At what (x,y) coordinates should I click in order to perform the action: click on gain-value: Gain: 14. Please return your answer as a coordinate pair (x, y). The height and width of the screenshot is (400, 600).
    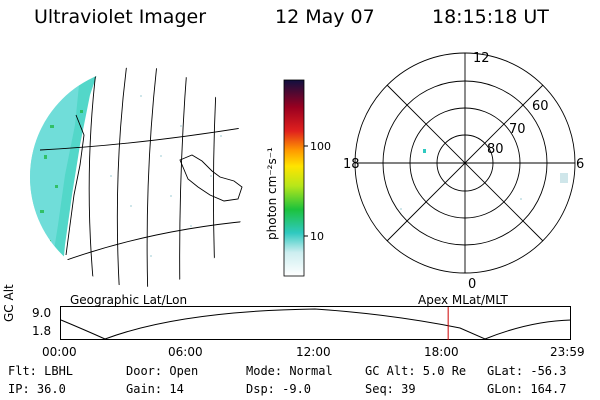
    Looking at the image, I should click on (155, 389).